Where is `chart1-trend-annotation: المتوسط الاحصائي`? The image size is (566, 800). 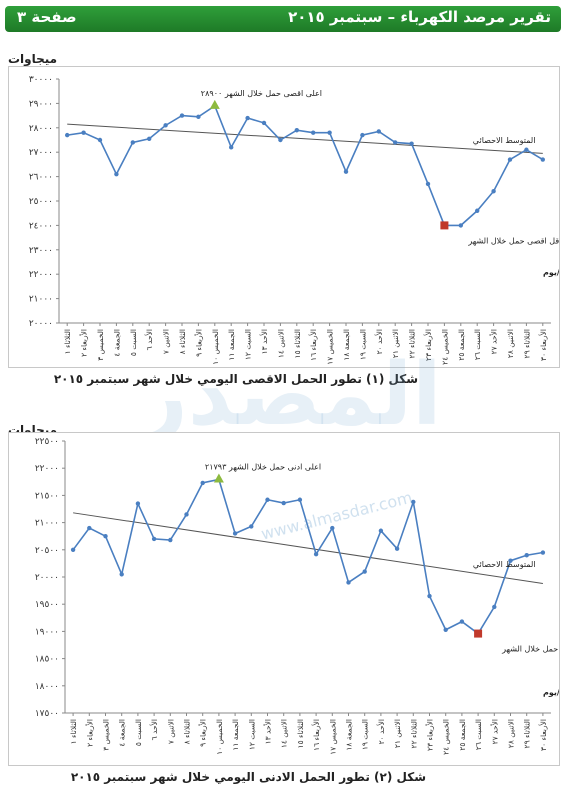
chart1-trend-annotation: المتوسط الاحصائي is located at coordinates (504, 140).